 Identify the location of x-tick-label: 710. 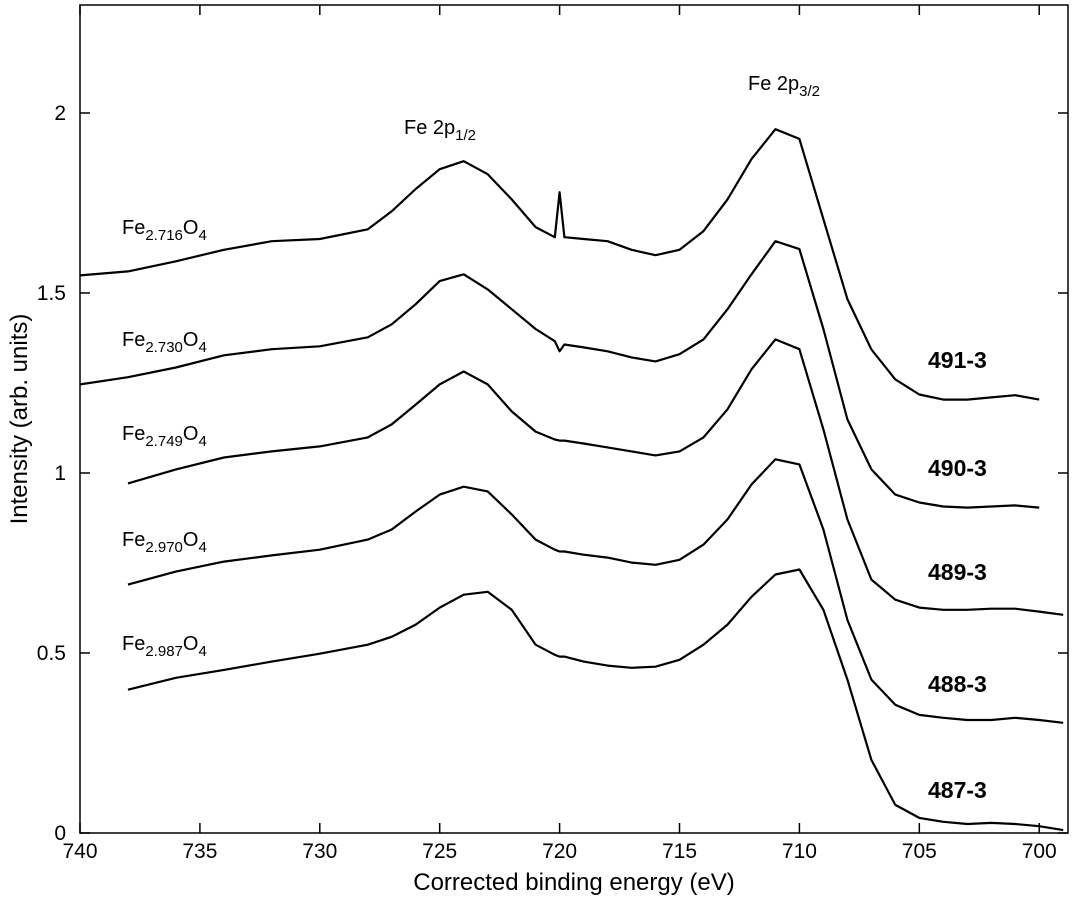
(799, 851).